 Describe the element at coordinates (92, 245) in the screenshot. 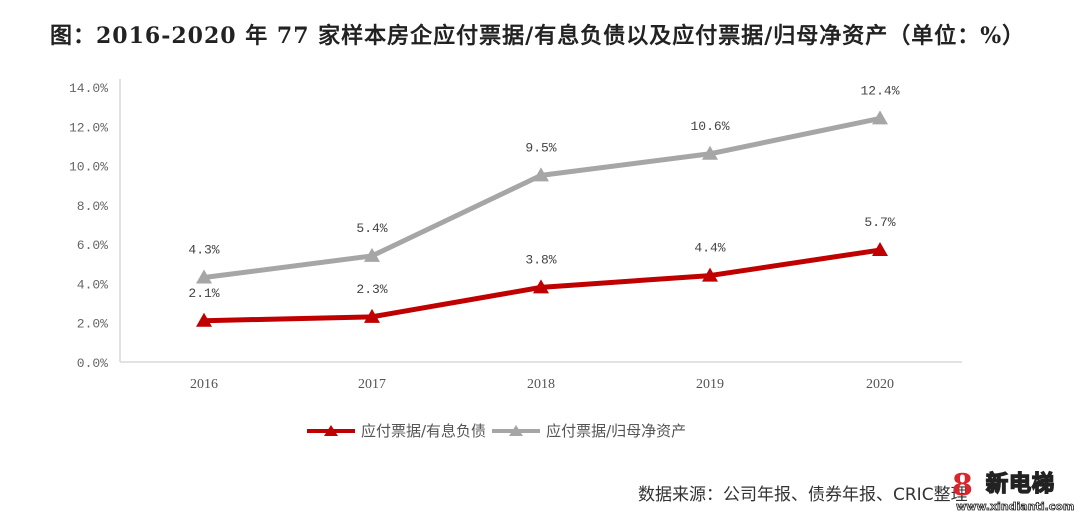

I see `y-tick-label: 6.0%` at that location.